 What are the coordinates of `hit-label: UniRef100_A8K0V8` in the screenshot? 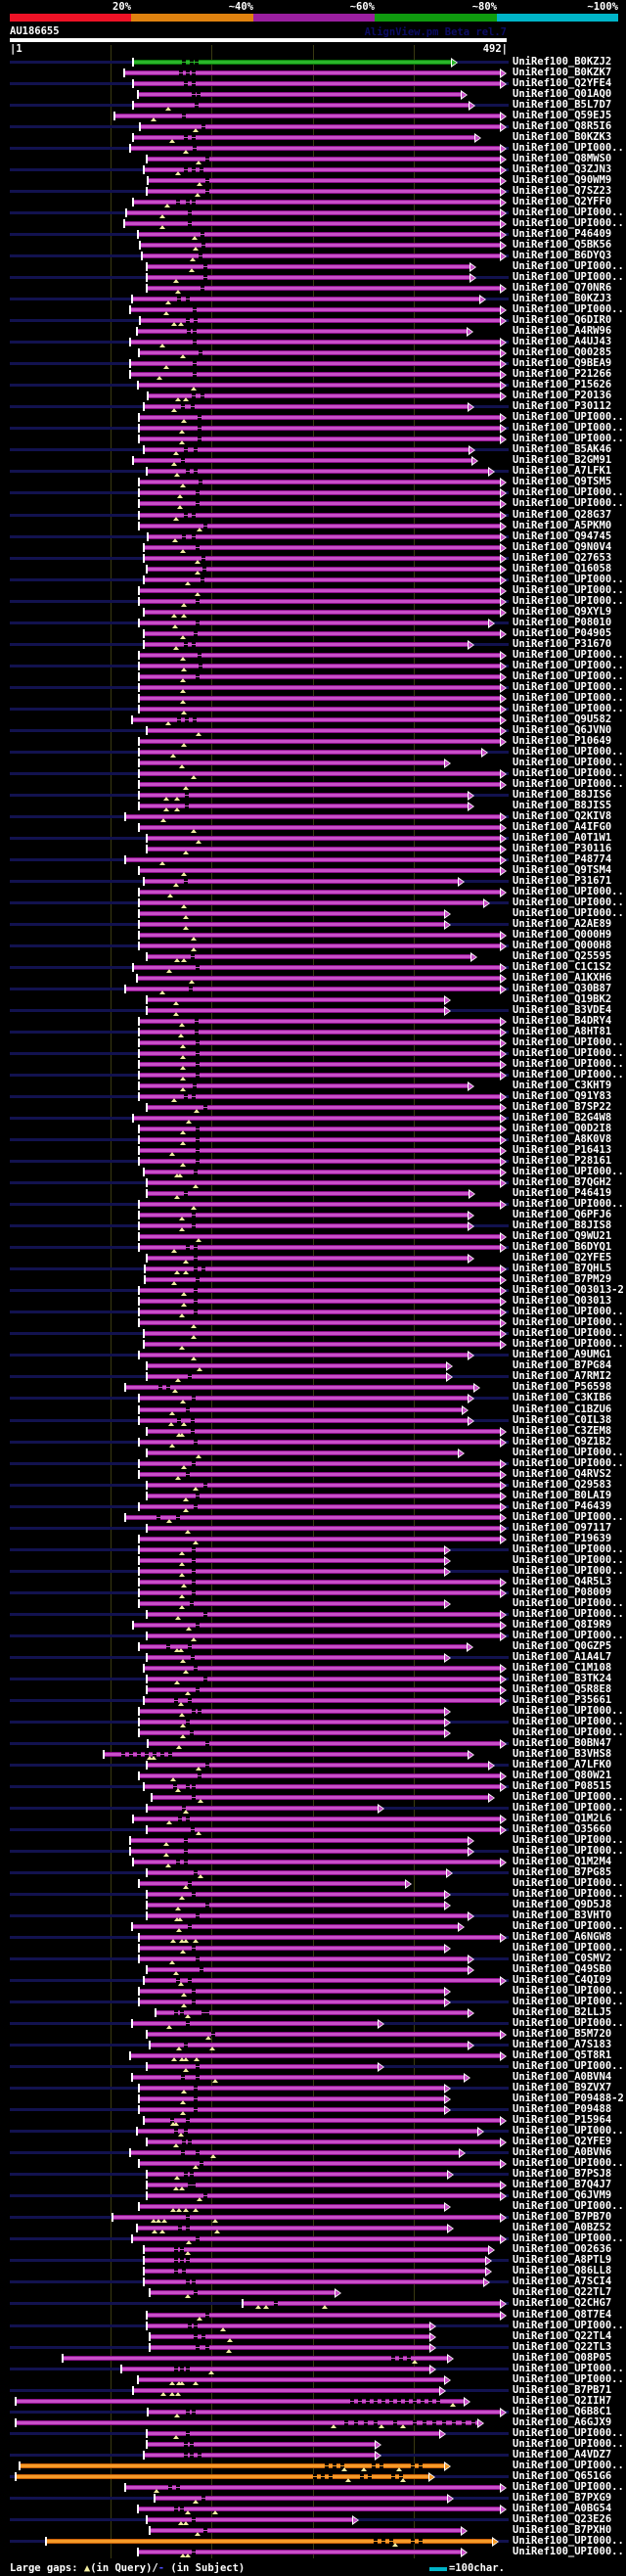 It's located at (562, 1139).